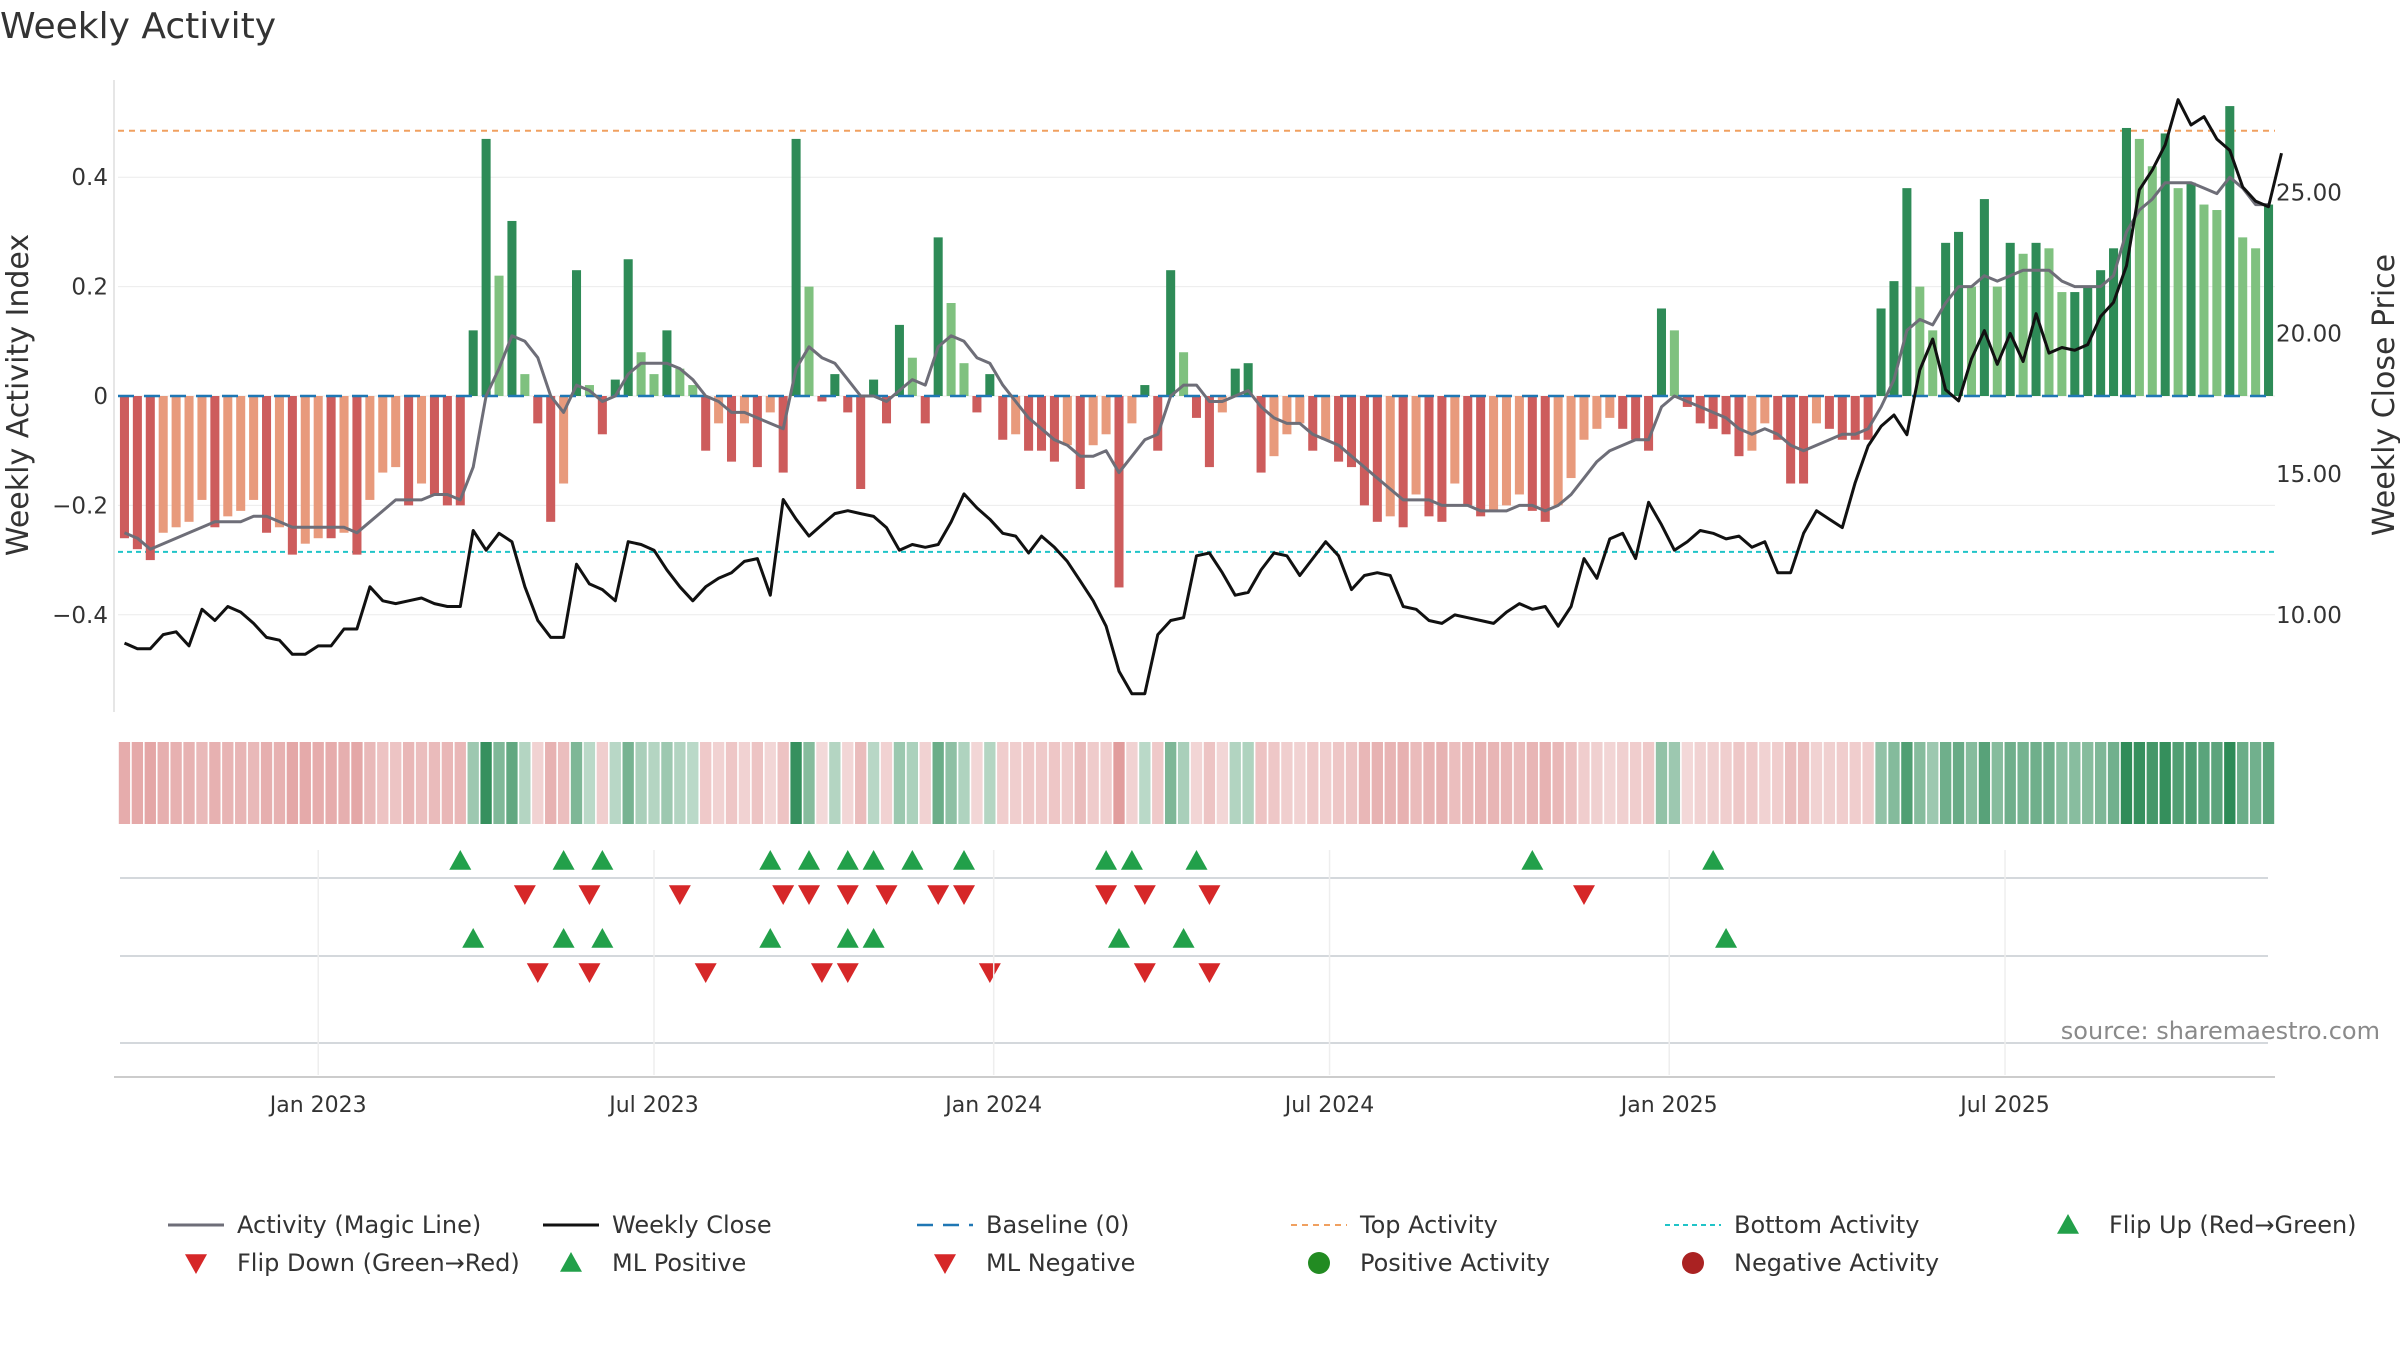 The width and height of the screenshot is (2400, 1350). What do you see at coordinates (653, 1105) in the screenshot?
I see `x-tick-label: Jul 2023` at bounding box center [653, 1105].